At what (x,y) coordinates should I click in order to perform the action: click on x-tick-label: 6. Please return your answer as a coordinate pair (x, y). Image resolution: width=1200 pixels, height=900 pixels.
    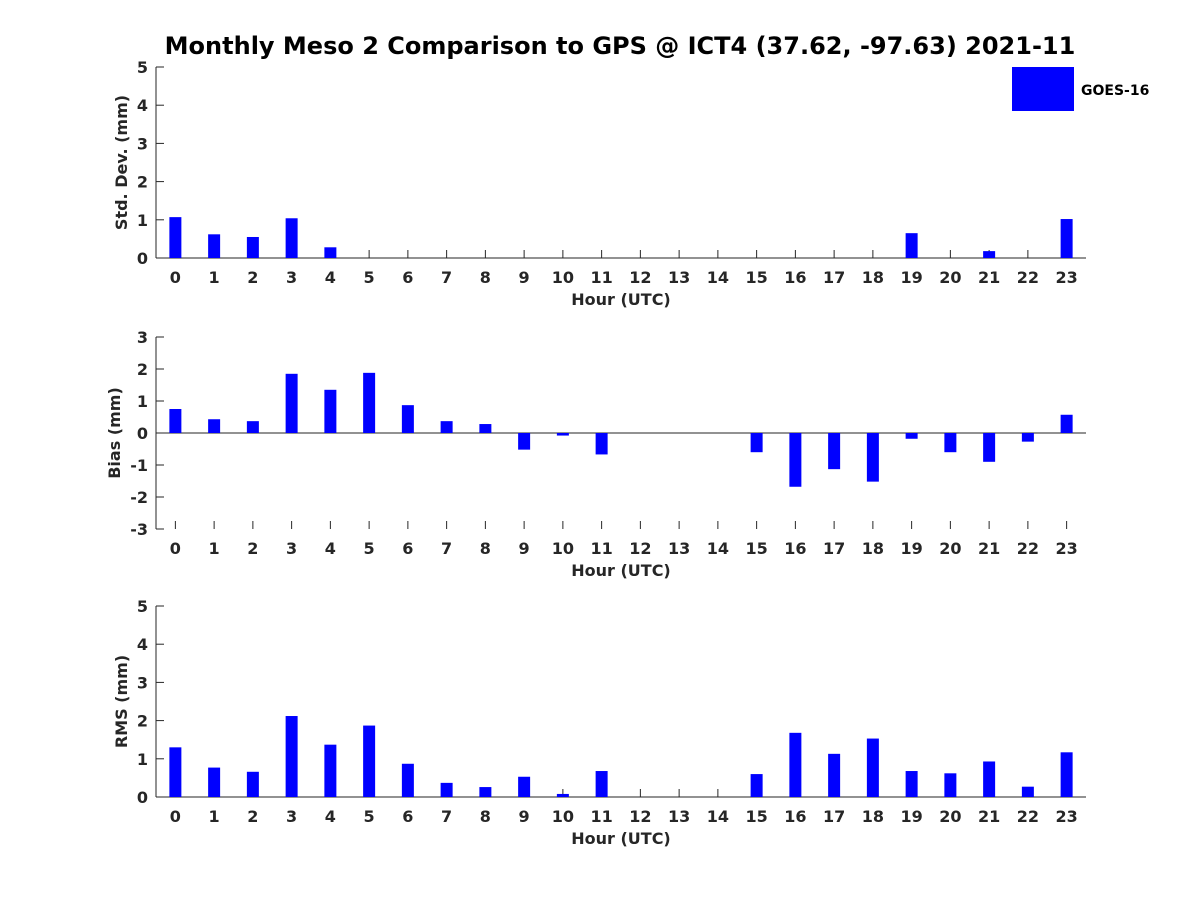
    Looking at the image, I should click on (407, 816).